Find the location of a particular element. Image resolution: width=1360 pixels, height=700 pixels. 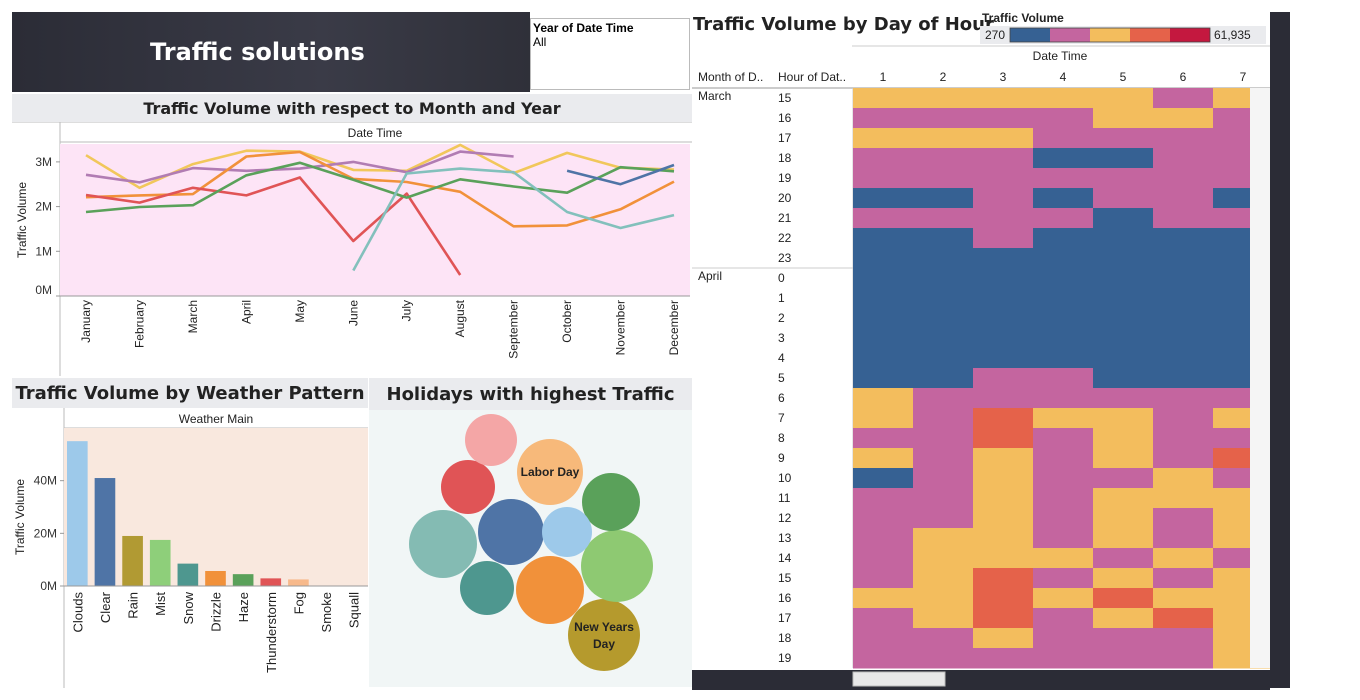

heat-hour-label: 2 is located at coordinates (781, 318).